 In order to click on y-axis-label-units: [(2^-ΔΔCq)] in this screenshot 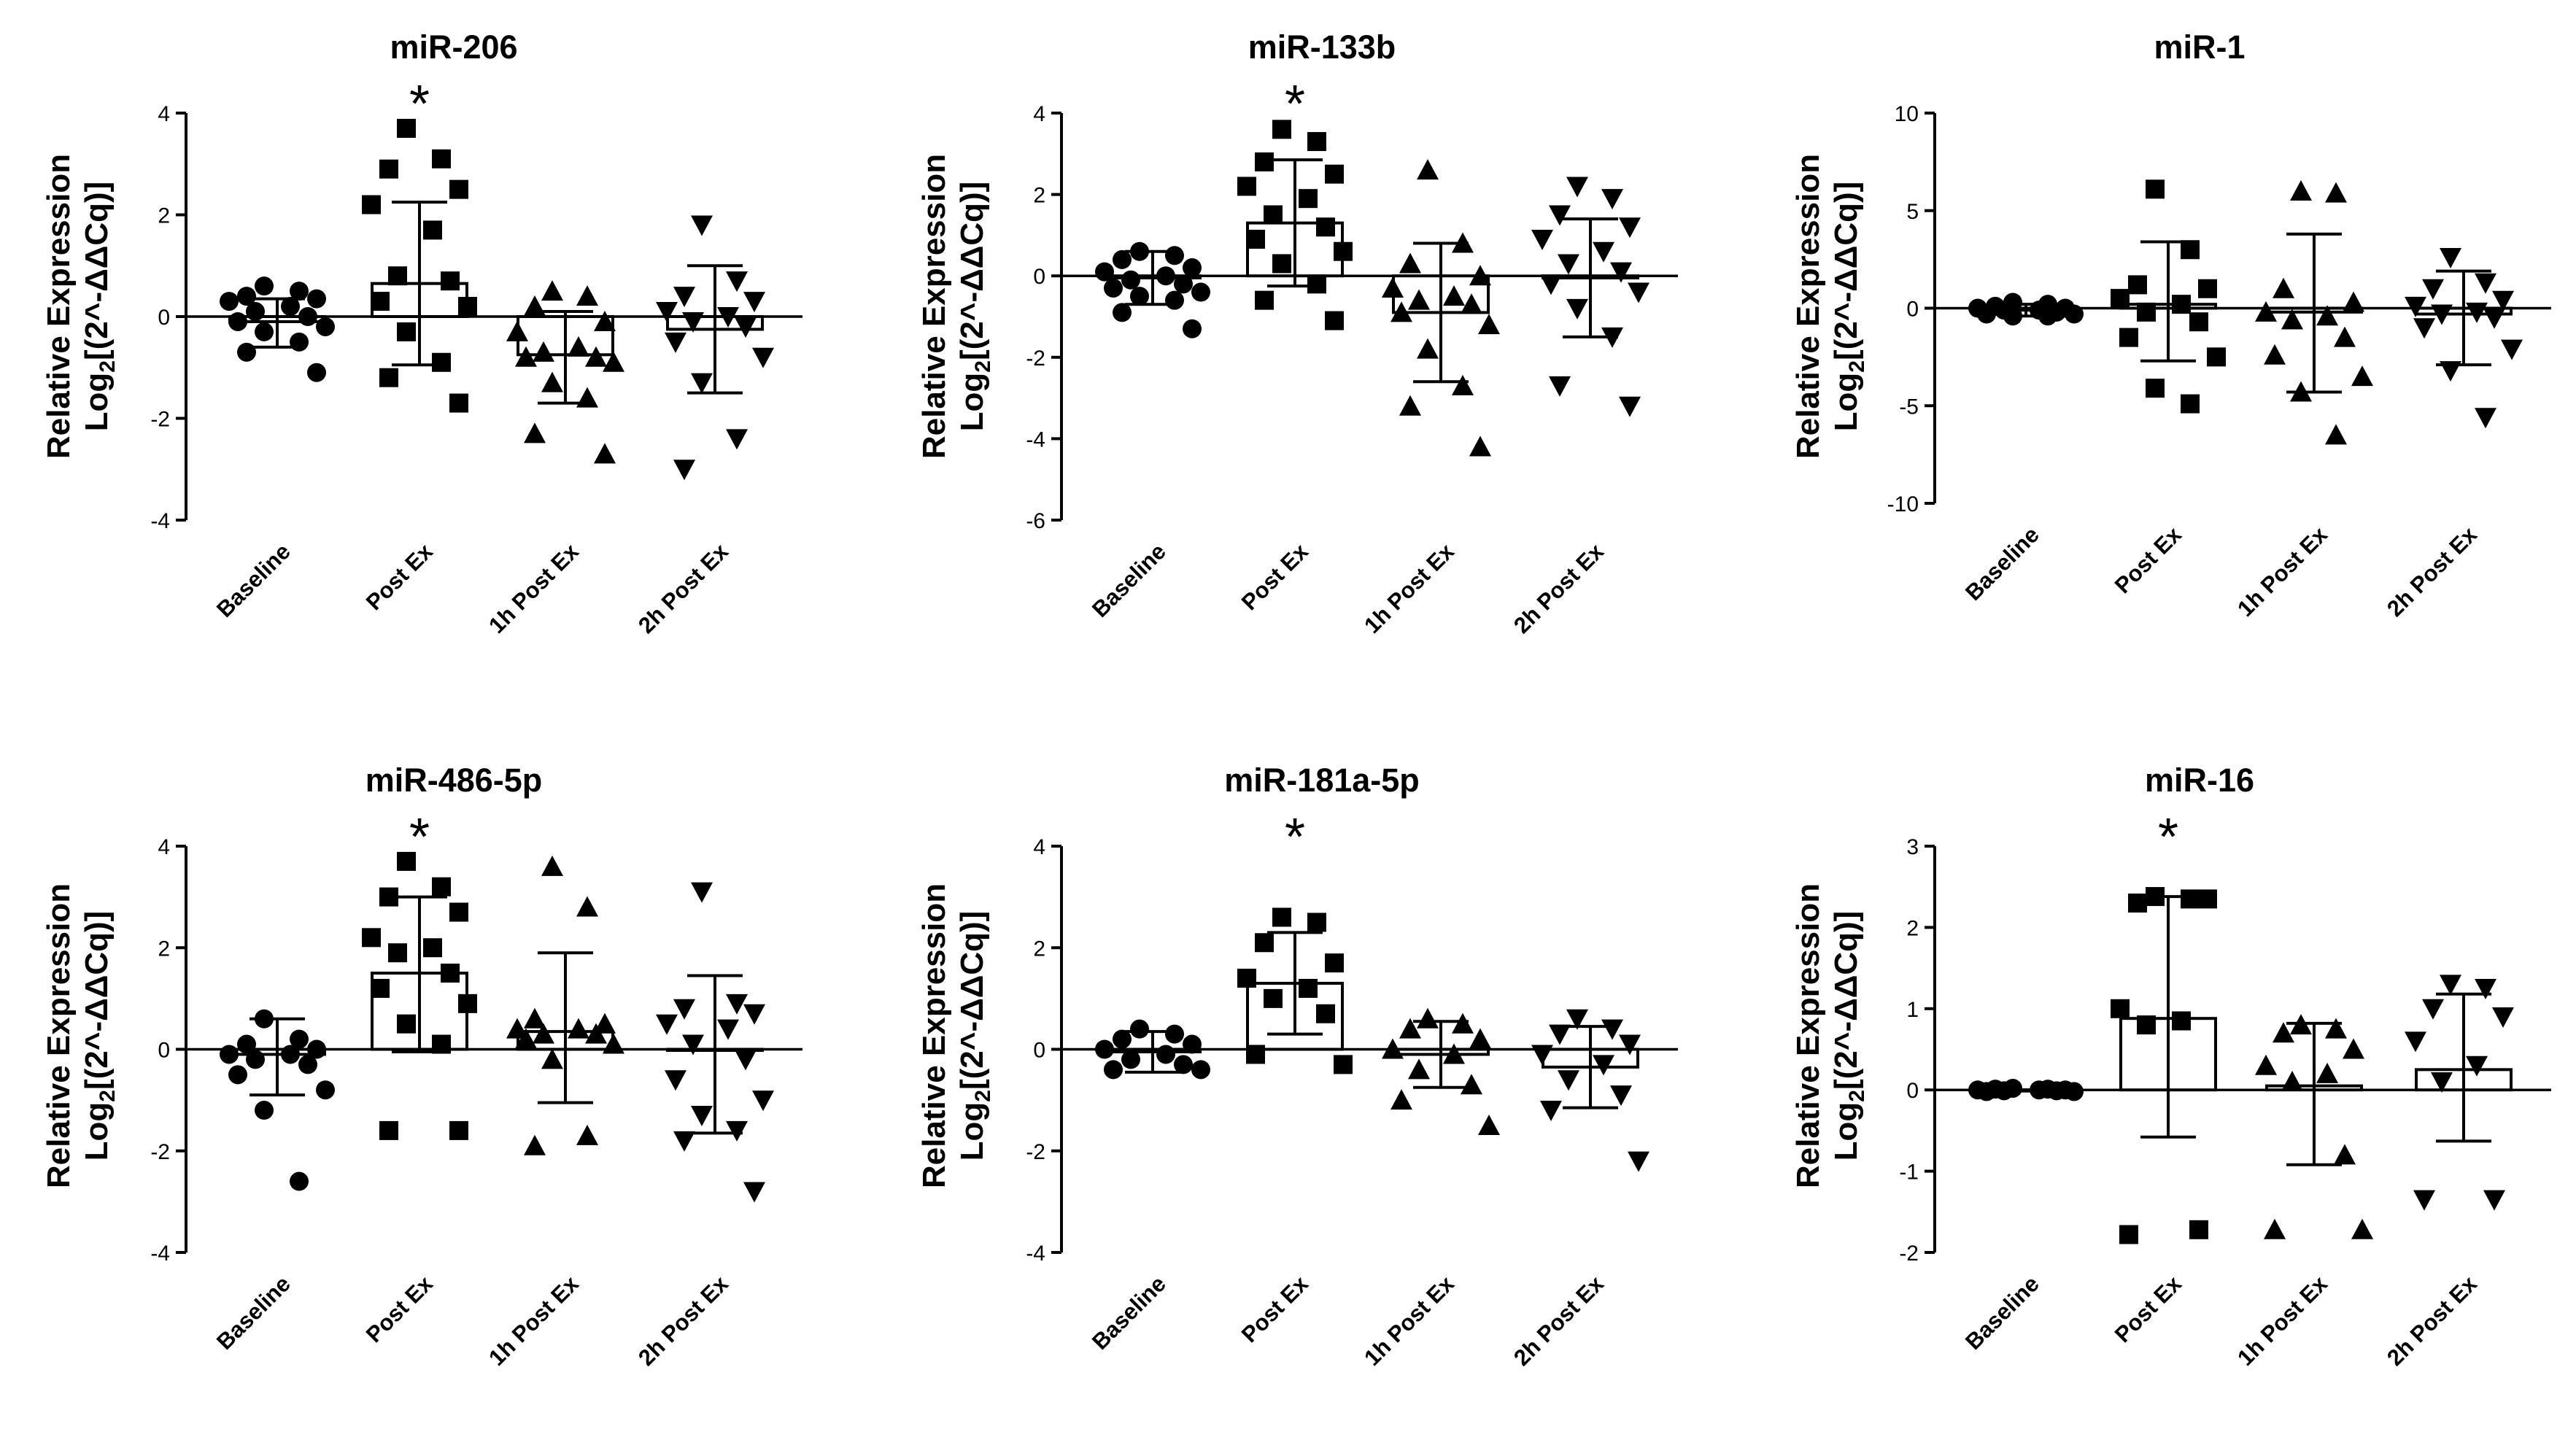, I will do `click(1846, 271)`.